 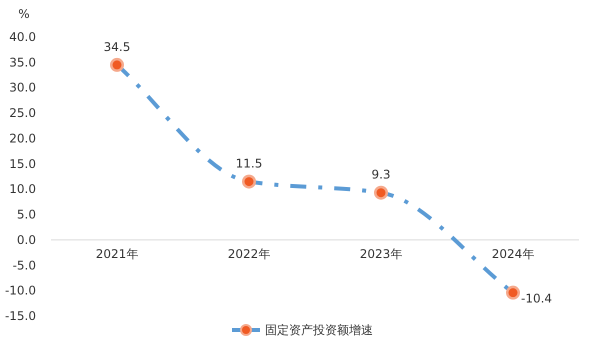 What do you see at coordinates (22, 113) in the screenshot?
I see `y-tick-label: 25.0` at bounding box center [22, 113].